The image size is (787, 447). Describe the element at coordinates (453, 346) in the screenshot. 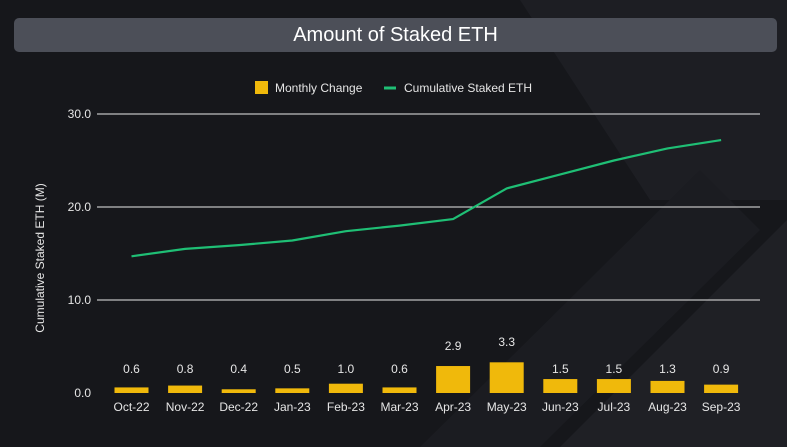

I see `bar-data-label: 2.9` at that location.